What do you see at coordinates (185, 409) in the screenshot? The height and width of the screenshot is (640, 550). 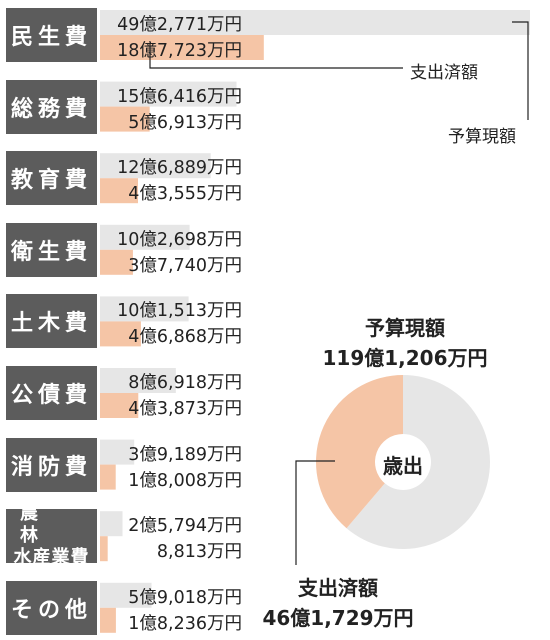 I see `value-label-spent: 4億3,873万円` at bounding box center [185, 409].